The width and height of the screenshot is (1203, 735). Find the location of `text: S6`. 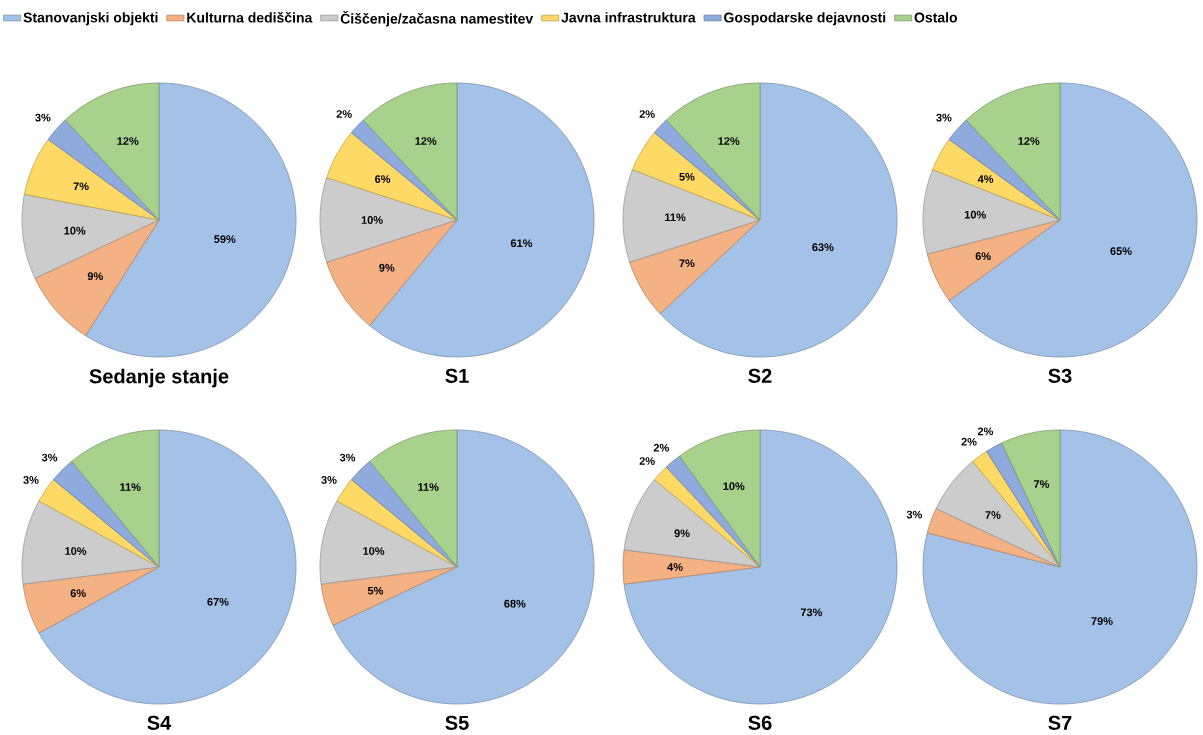

text: S6 is located at coordinates (760, 722).